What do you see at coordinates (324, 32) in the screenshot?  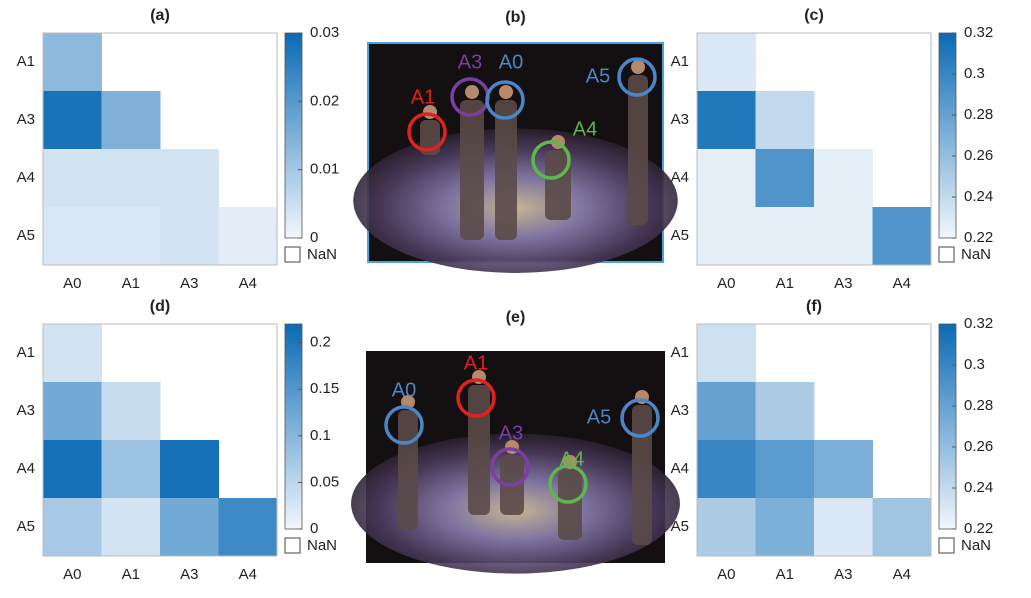 I see `colorbar-tick-label: 0.03` at bounding box center [324, 32].